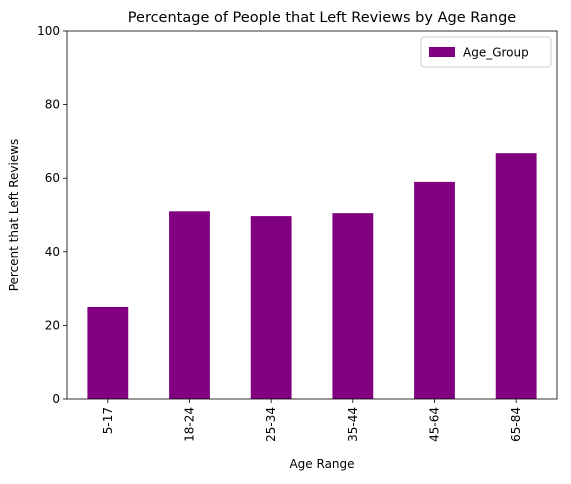  Describe the element at coordinates (442, 52) in the screenshot. I see `legend-swatch` at that location.